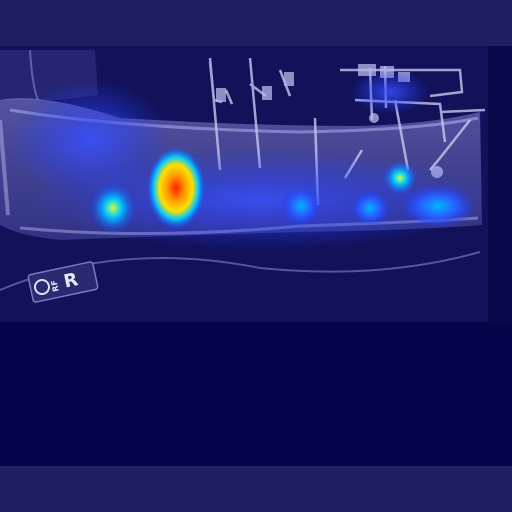 This screenshot has height=512, width=512. What do you see at coordinates (500, 184) in the screenshot?
I see `xray-panel-edge` at bounding box center [500, 184].